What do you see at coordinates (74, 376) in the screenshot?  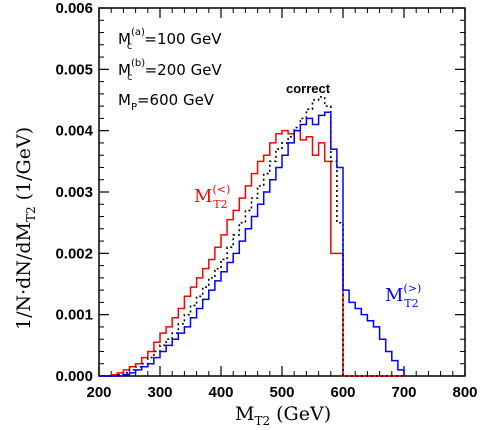 I see `y-tick-label: 0.000` at bounding box center [74, 376].